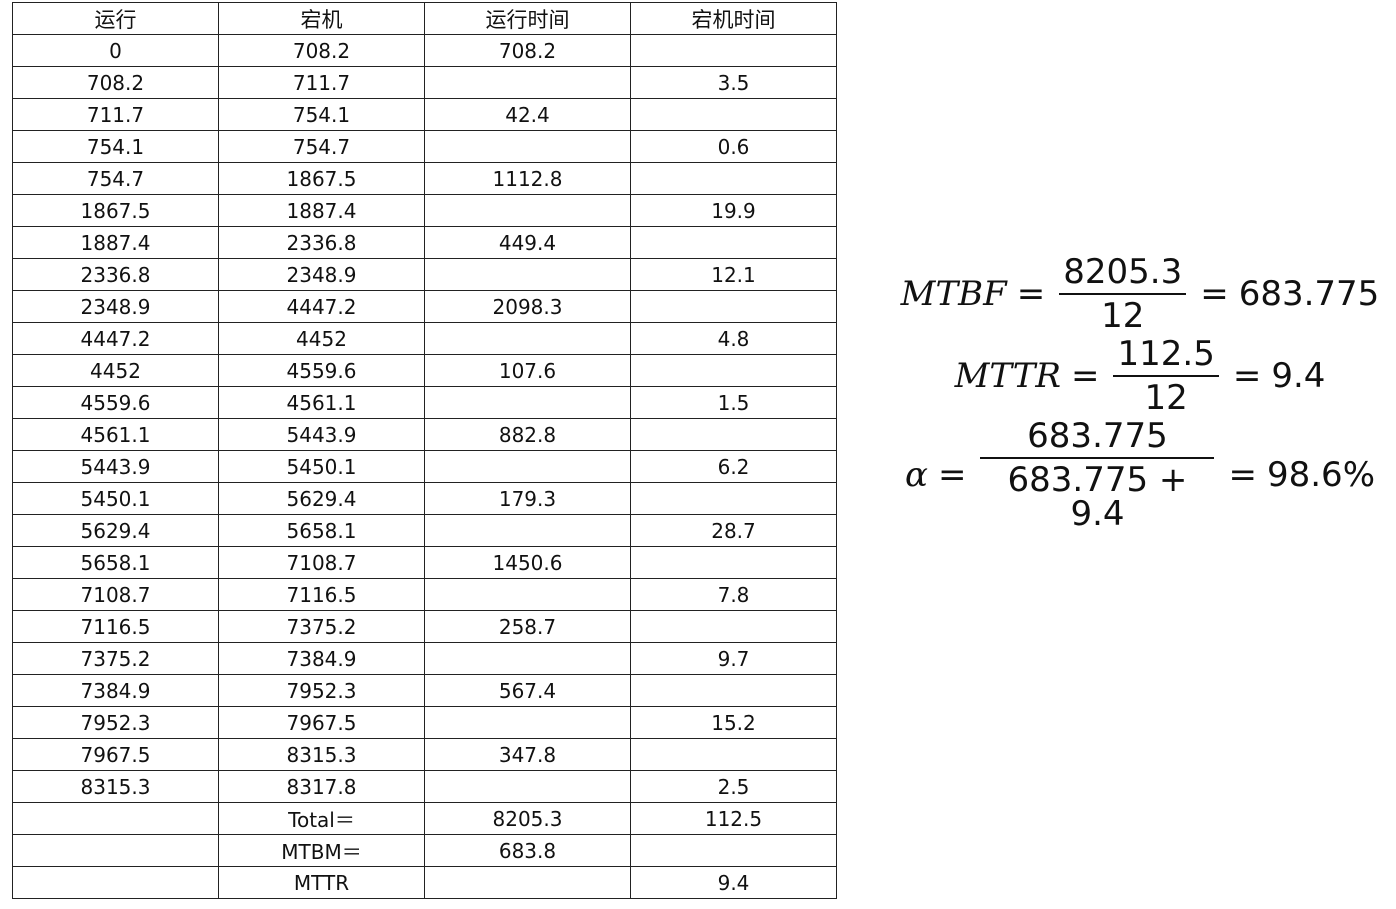  What do you see at coordinates (115, 882) in the screenshot?
I see `cell-run` at bounding box center [115, 882].